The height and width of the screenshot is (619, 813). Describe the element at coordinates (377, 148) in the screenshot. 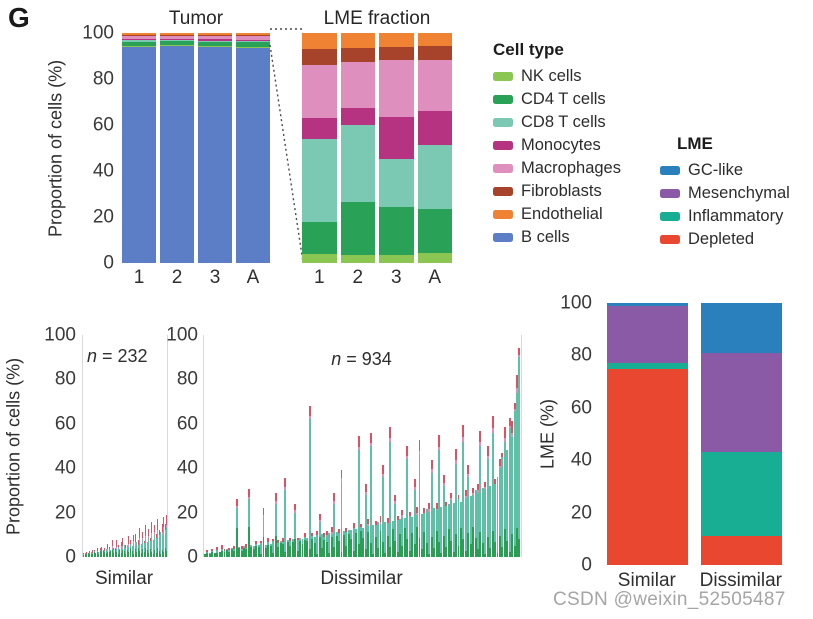

I see `lme-fraction-plot` at that location.